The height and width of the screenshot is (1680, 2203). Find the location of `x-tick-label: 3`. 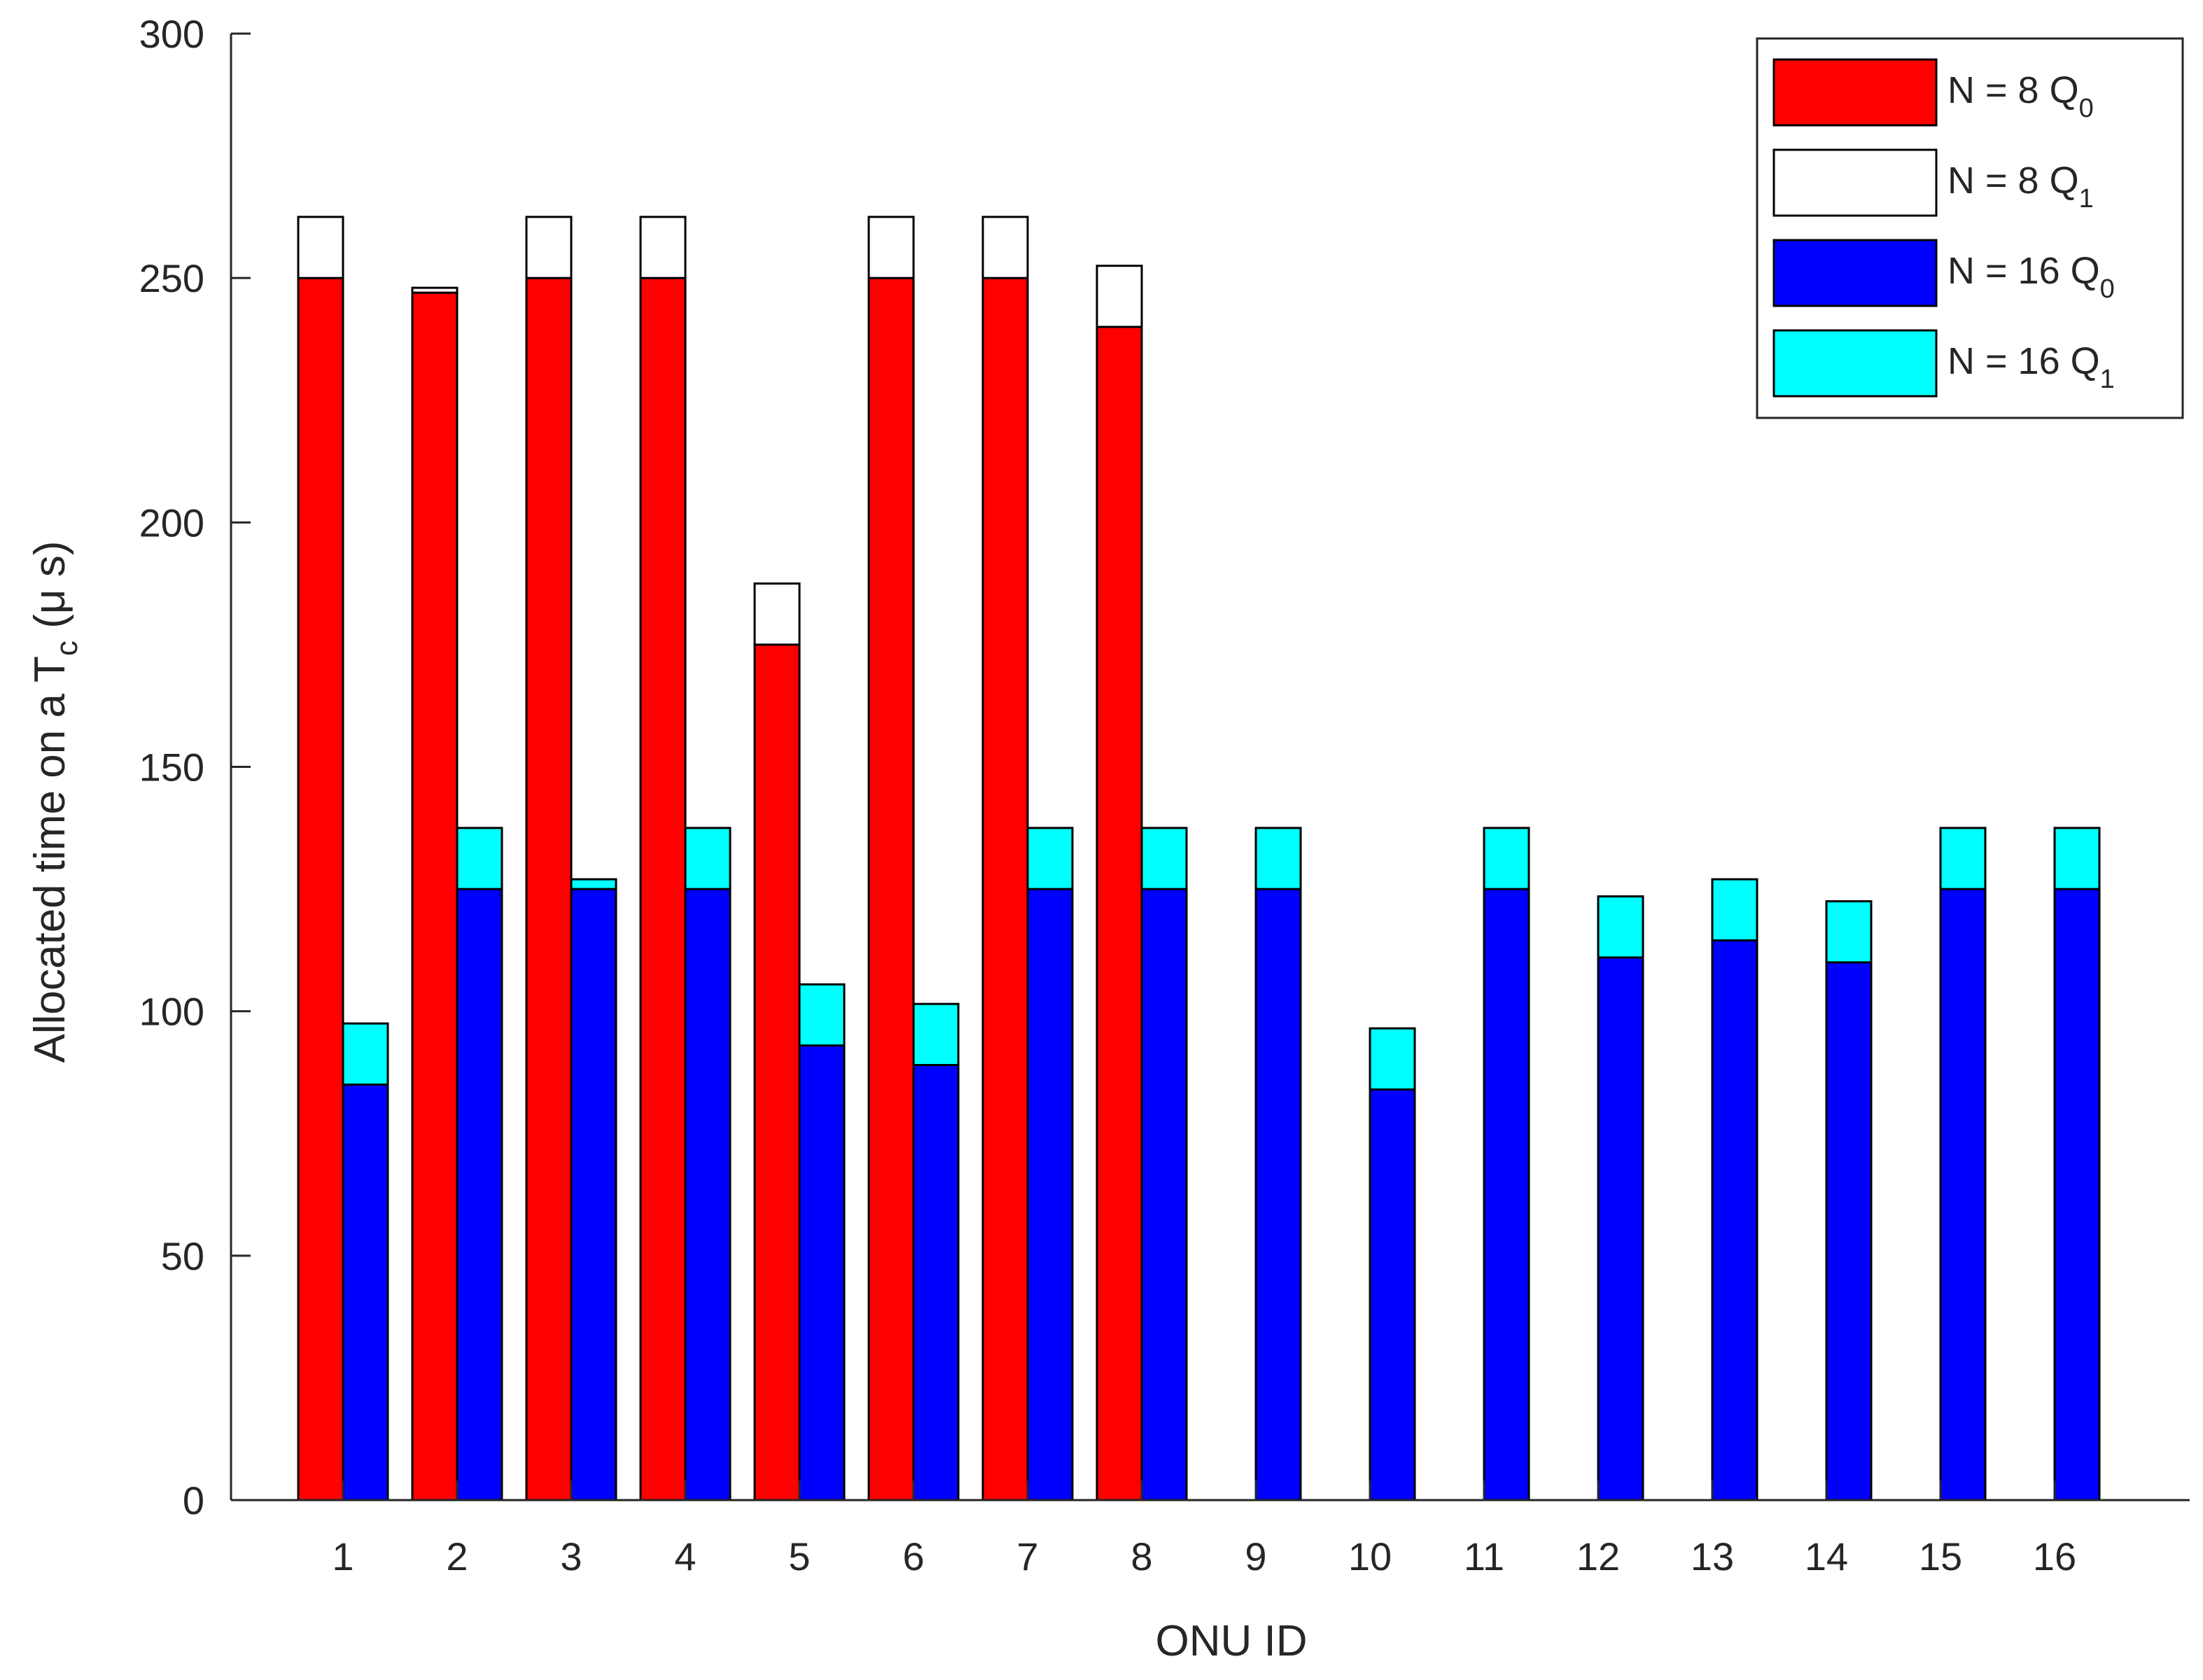

x-tick-label: 3 is located at coordinates (571, 1556).